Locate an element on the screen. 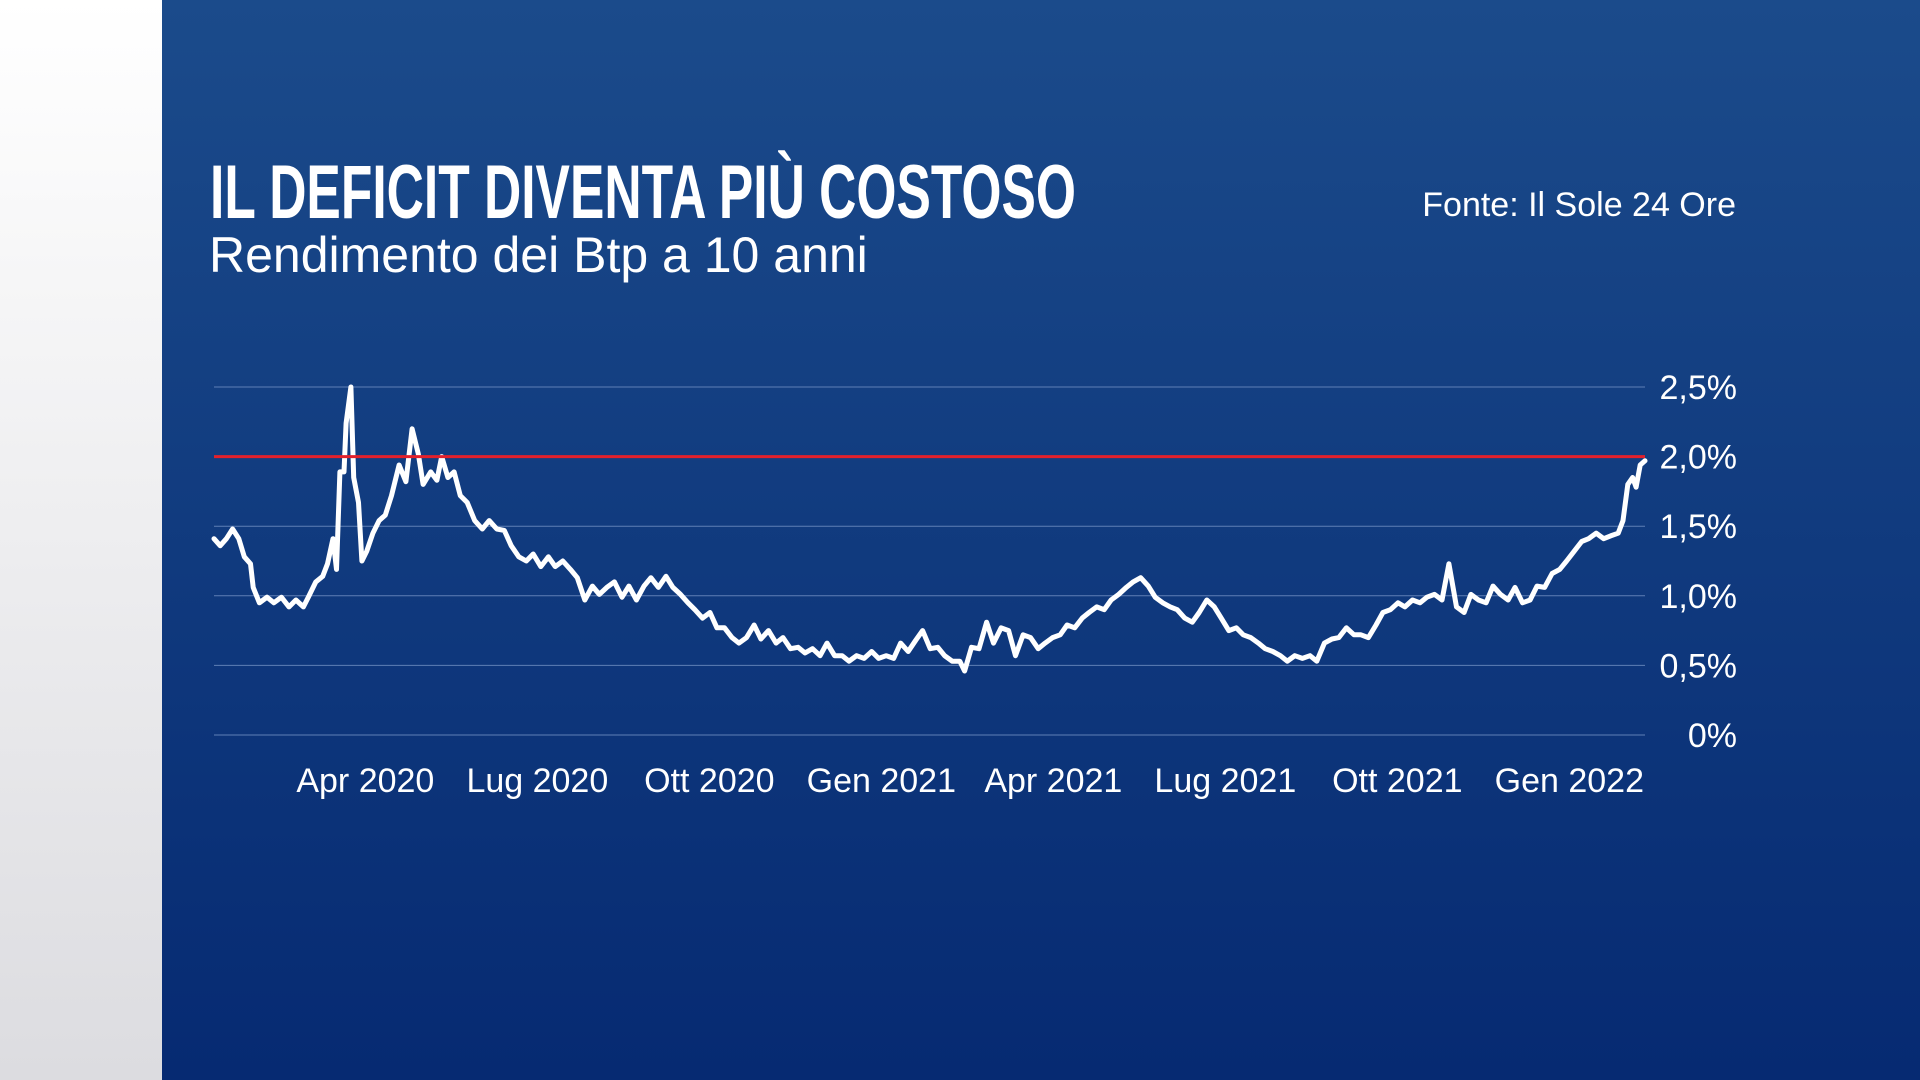 This screenshot has height=1080, width=1920. x-tick-label: Ott 2020 is located at coordinates (709, 781).